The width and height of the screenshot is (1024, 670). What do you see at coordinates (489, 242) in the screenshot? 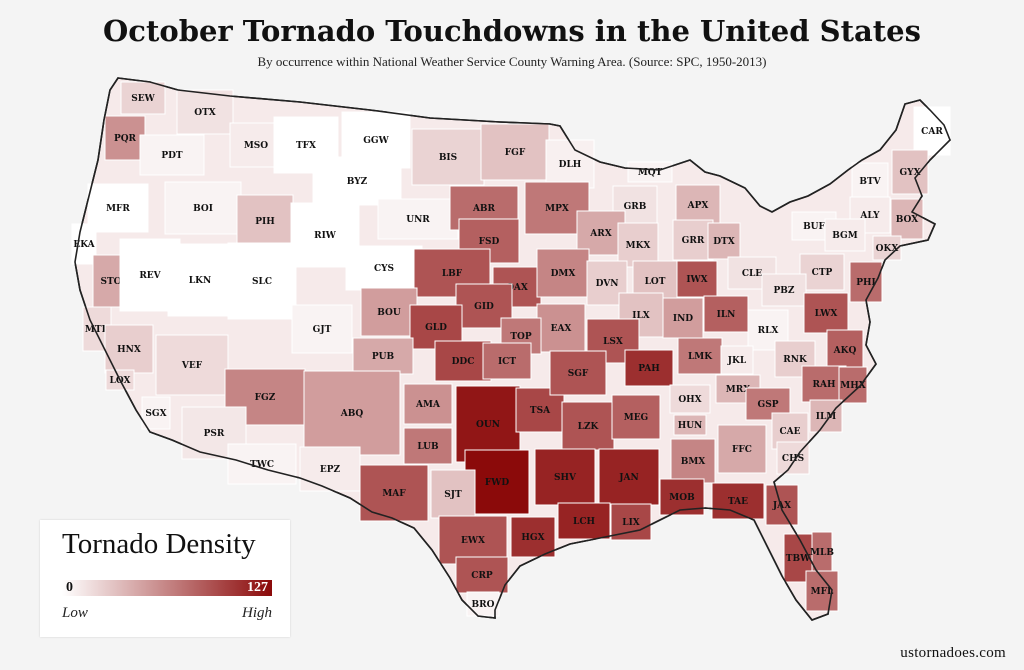
I see `cwa-label-fsd: FSD` at bounding box center [489, 242].